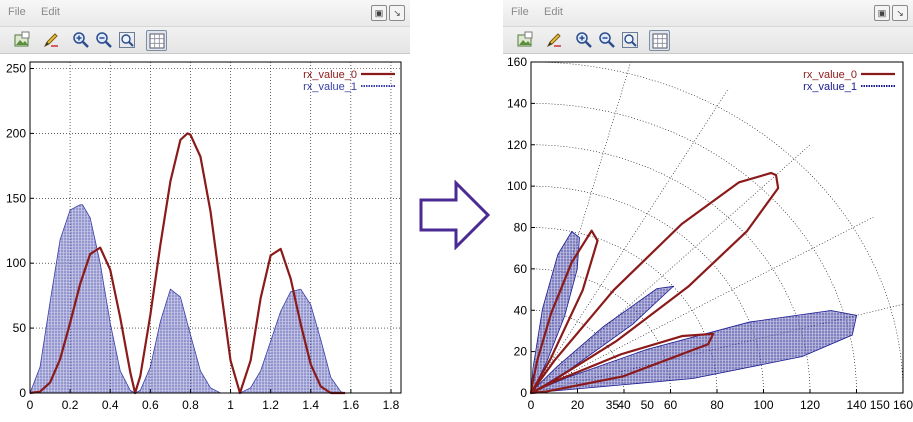  What do you see at coordinates (810, 405) in the screenshot?
I see `x-tick-label: 120` at bounding box center [810, 405].